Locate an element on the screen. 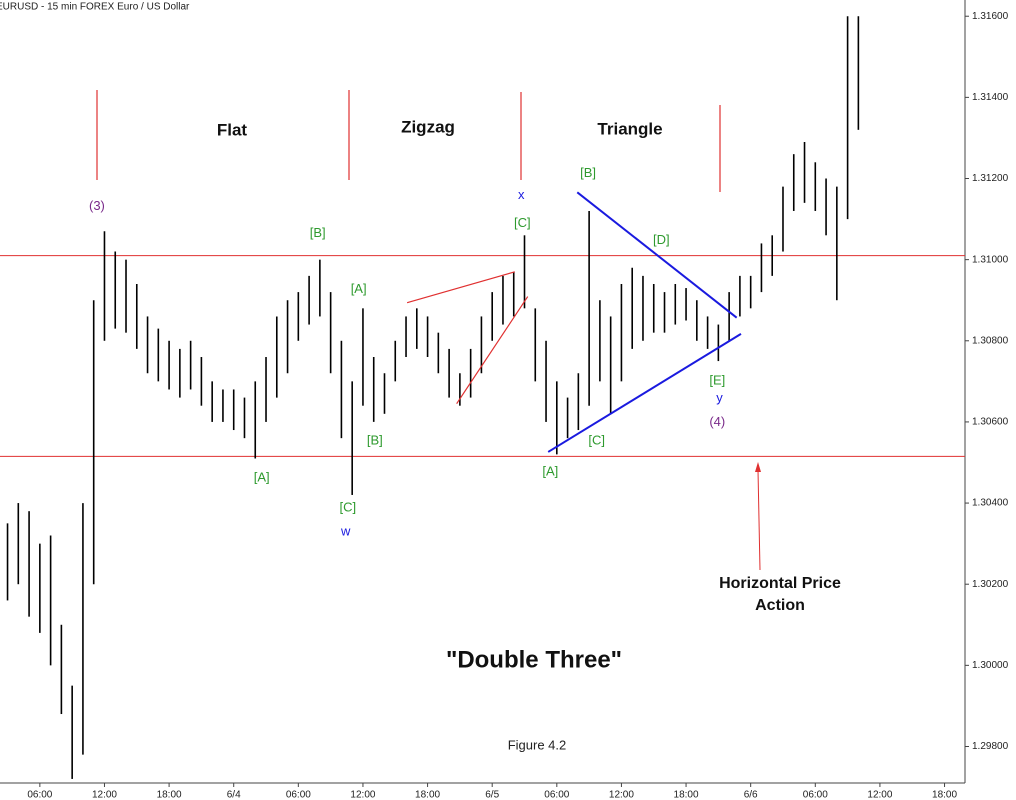 This screenshot has height=800, width=1016. note: Horizontal Price is located at coordinates (780, 583).